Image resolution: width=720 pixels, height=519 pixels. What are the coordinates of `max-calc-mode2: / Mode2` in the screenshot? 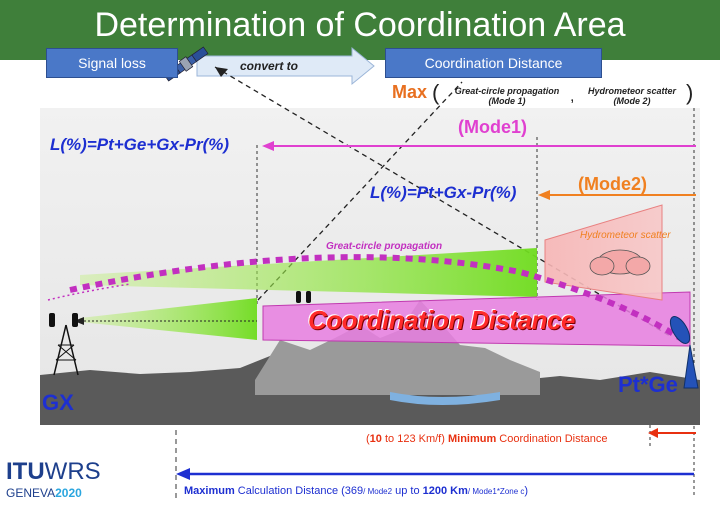 It's located at (378, 491).